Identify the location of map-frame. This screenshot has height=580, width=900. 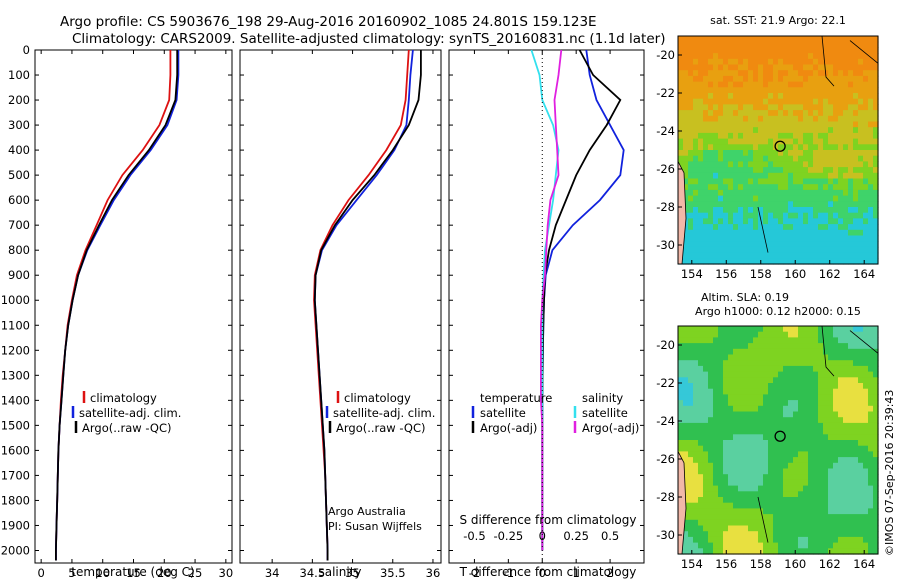
(778, 150).